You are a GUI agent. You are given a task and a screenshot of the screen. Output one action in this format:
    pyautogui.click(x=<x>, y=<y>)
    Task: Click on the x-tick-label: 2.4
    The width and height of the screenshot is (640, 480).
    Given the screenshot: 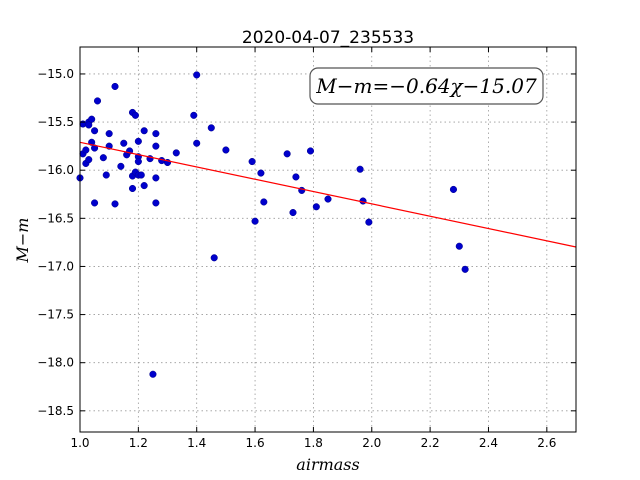 What is the action you would take?
    pyautogui.click(x=488, y=443)
    